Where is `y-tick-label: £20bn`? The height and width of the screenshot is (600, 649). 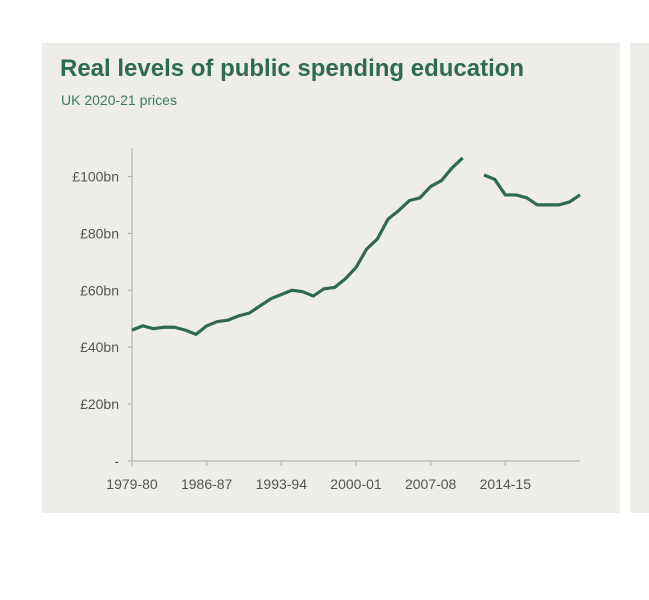 y-tick-label: £20bn is located at coordinates (99, 404).